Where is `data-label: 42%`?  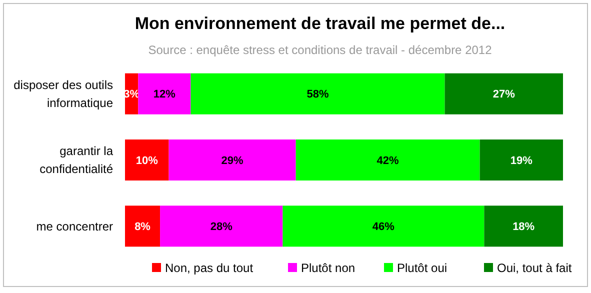 data-label: 42% is located at coordinates (388, 160).